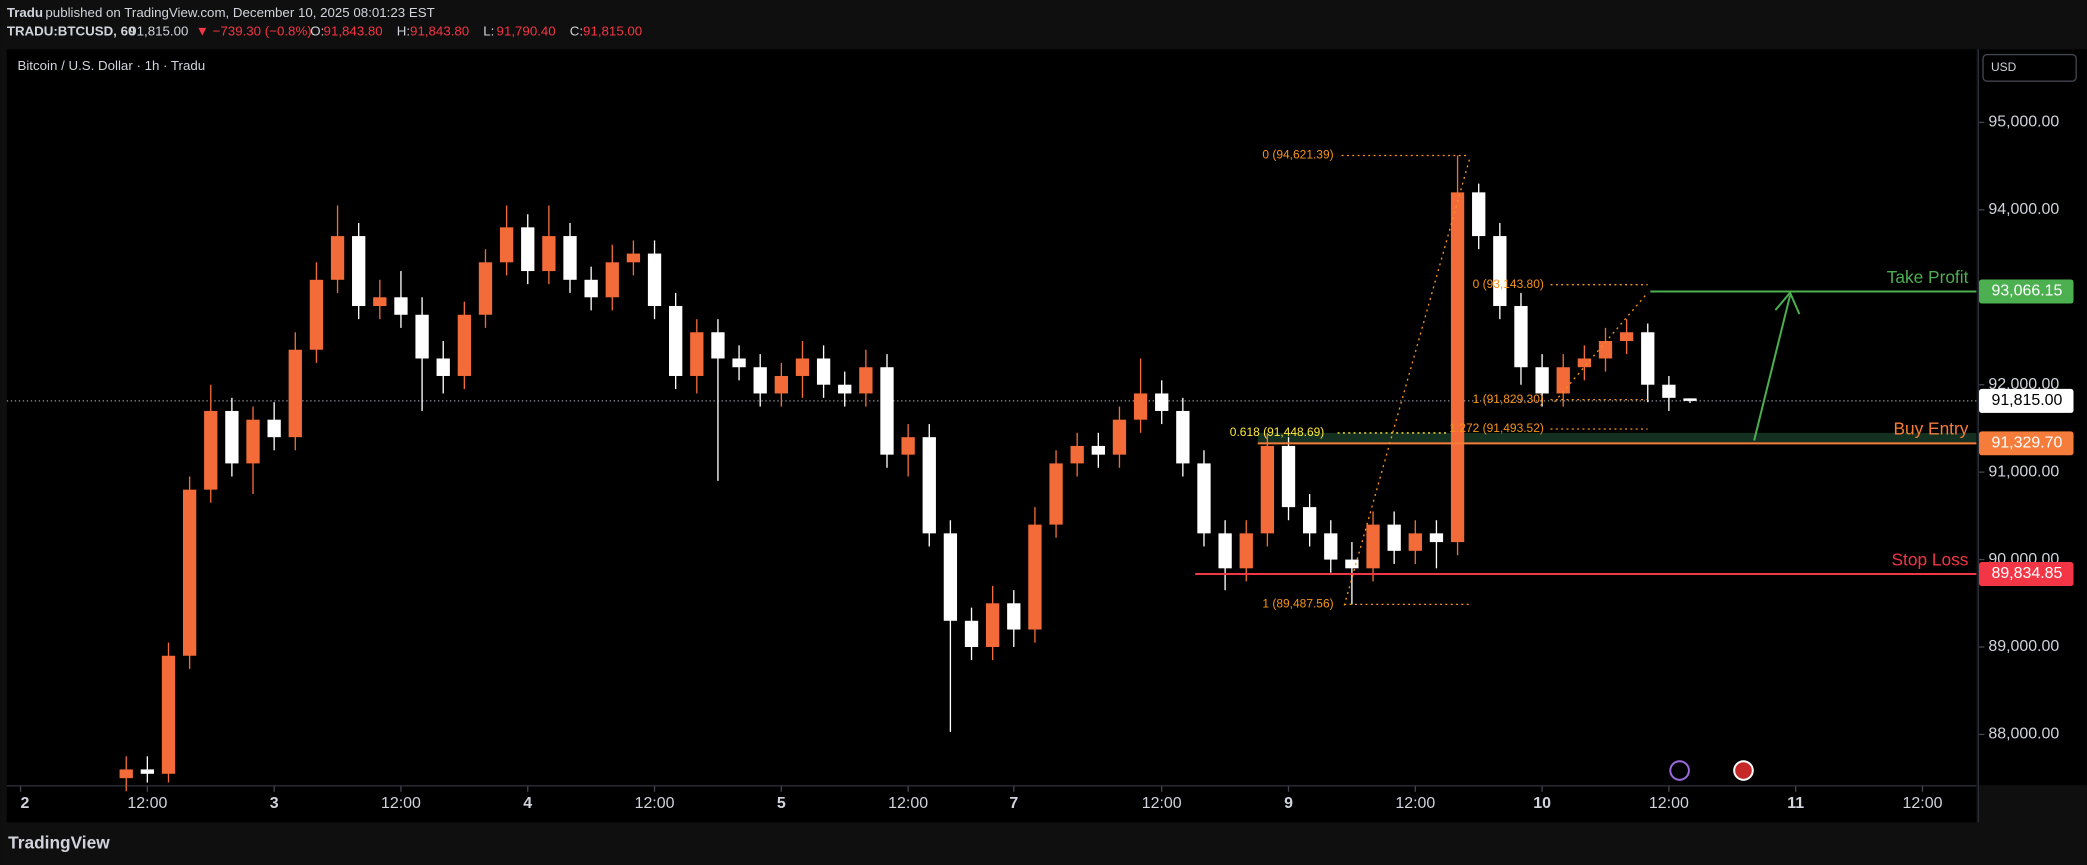 This screenshot has height=865, width=2087. I want to click on x-tick-label: 7, so click(1013, 803).